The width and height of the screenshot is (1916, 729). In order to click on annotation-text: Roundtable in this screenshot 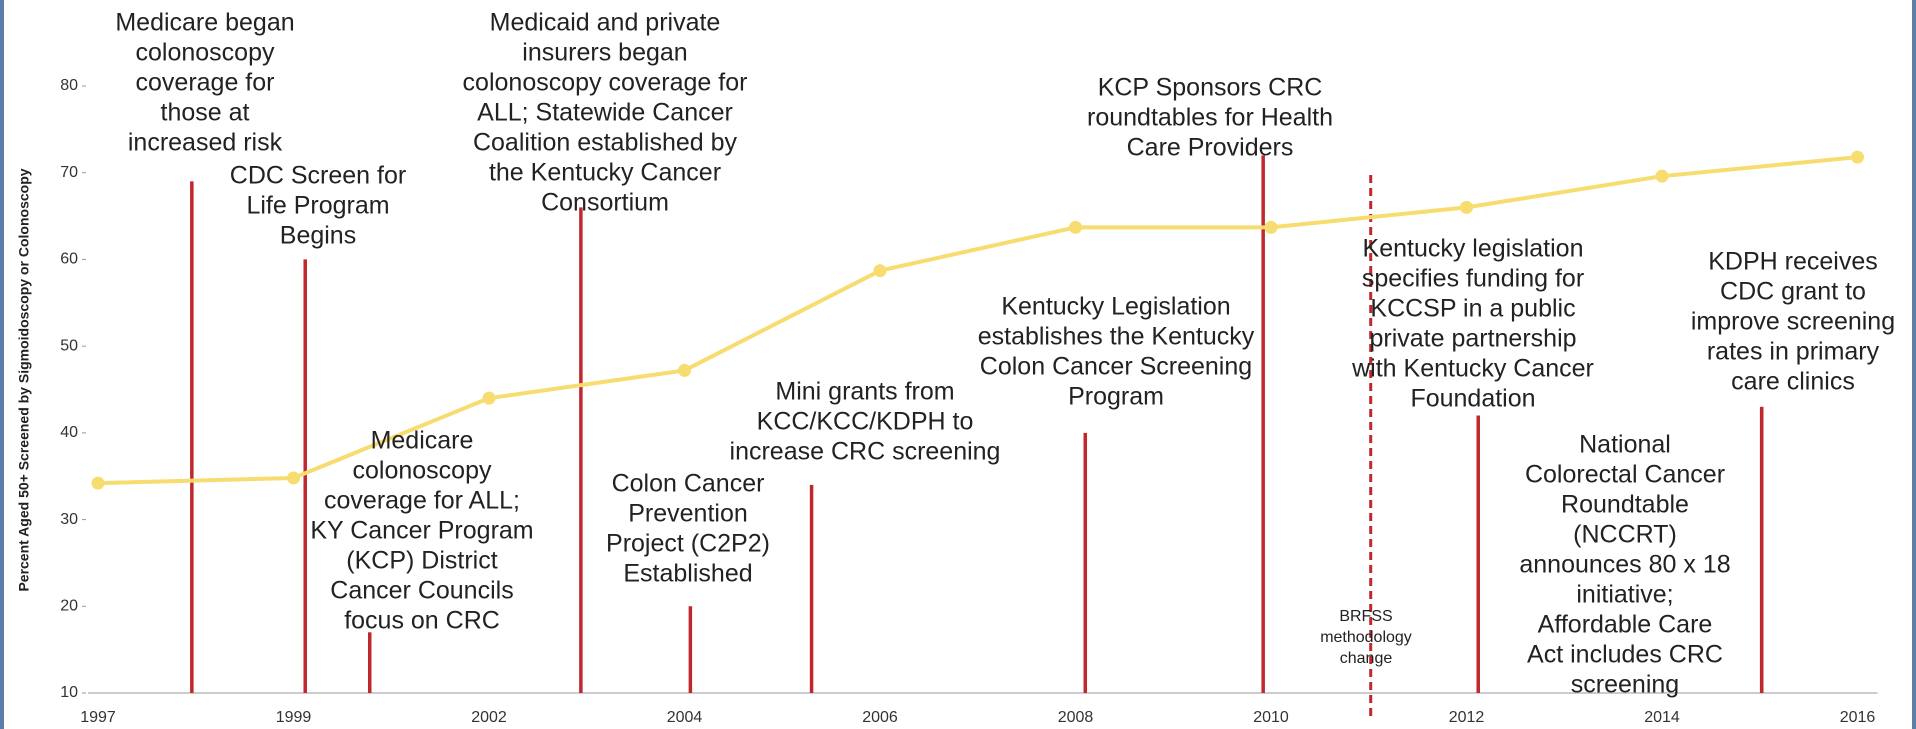, I will do `click(1625, 505)`.